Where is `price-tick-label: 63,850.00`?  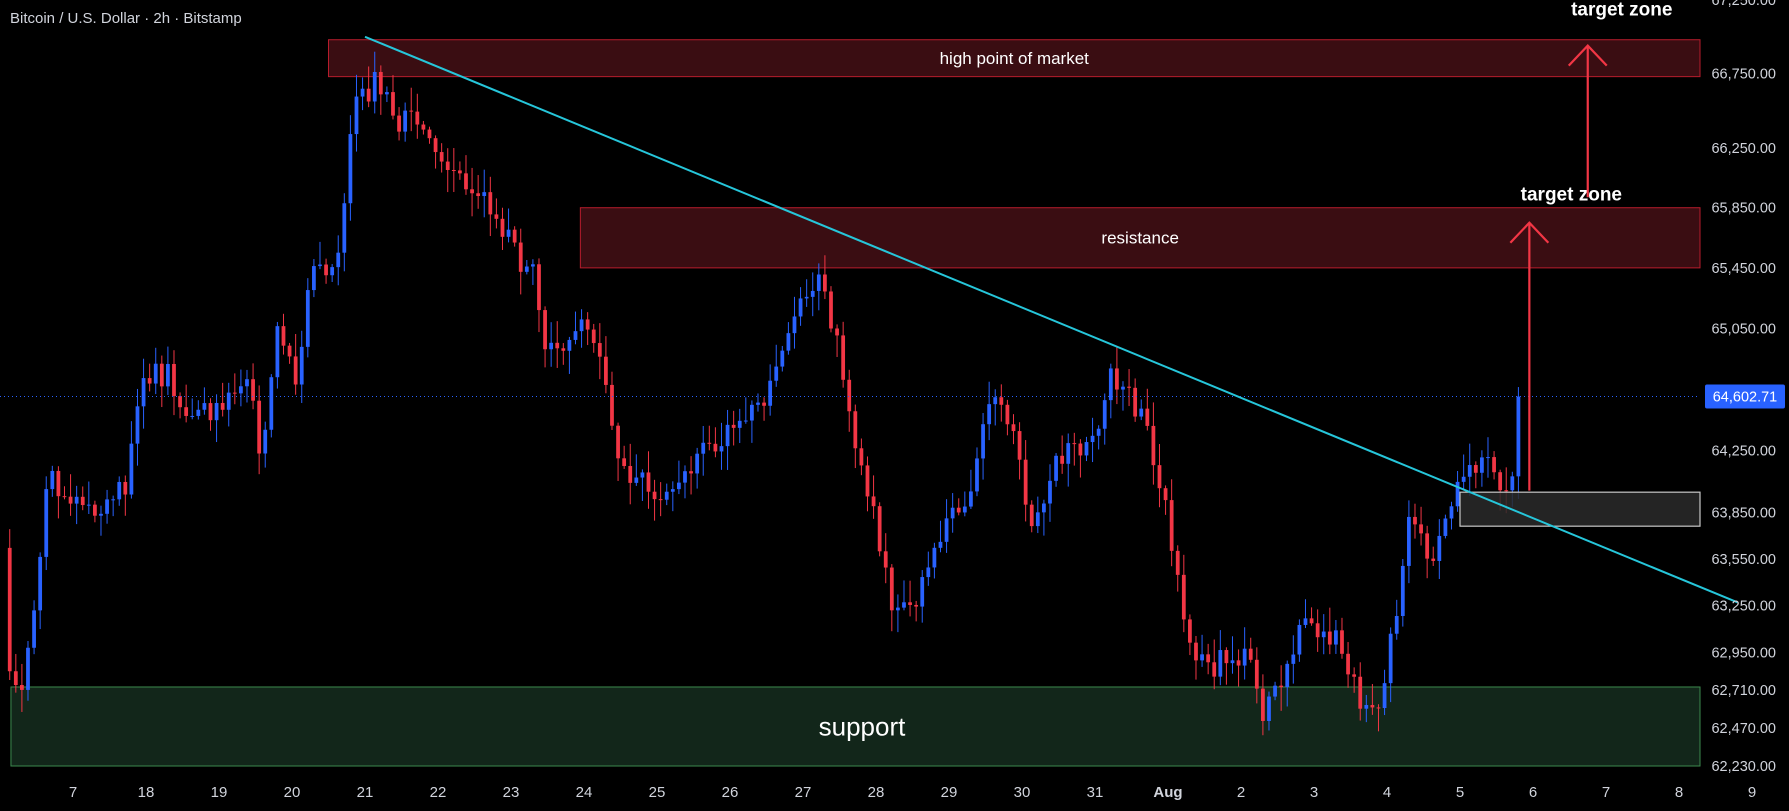
price-tick-label: 63,850.00 is located at coordinates (1743, 513).